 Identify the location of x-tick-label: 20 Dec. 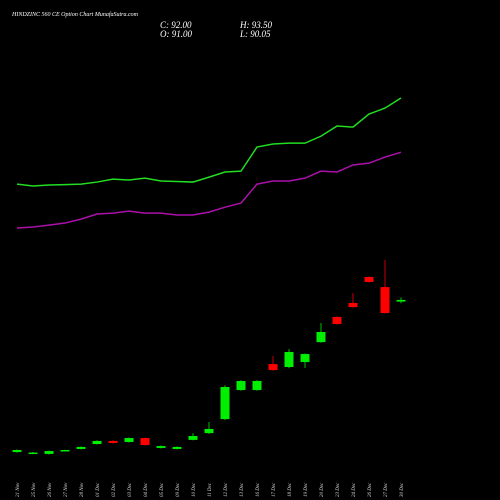
(322, 489).